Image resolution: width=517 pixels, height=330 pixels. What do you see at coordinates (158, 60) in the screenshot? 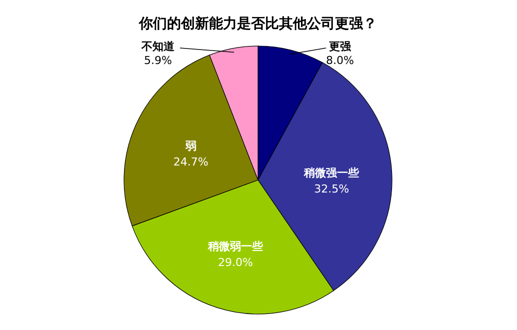
I see `data-label: 5.9%` at bounding box center [158, 60].